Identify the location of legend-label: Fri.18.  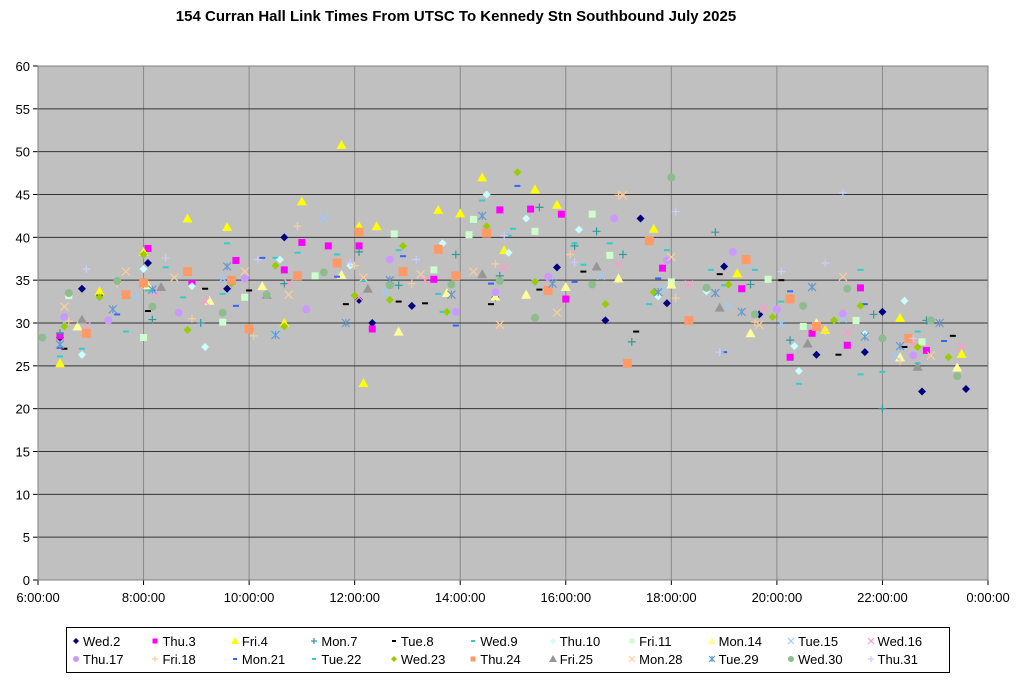
(179, 659).